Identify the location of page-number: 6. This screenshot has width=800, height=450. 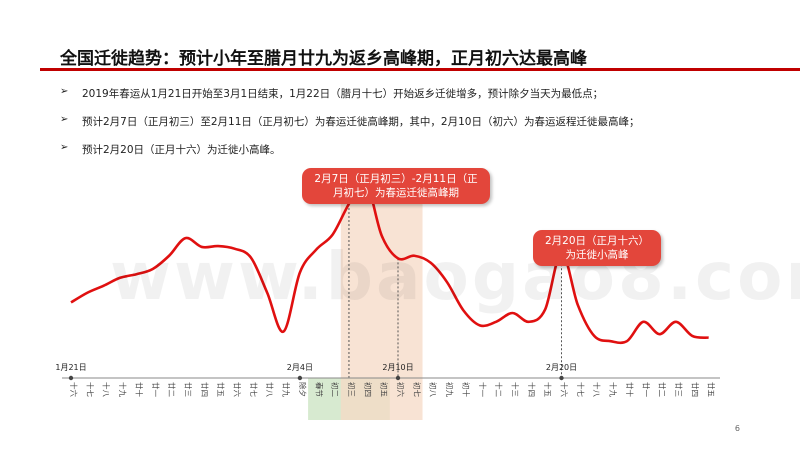
(737, 428).